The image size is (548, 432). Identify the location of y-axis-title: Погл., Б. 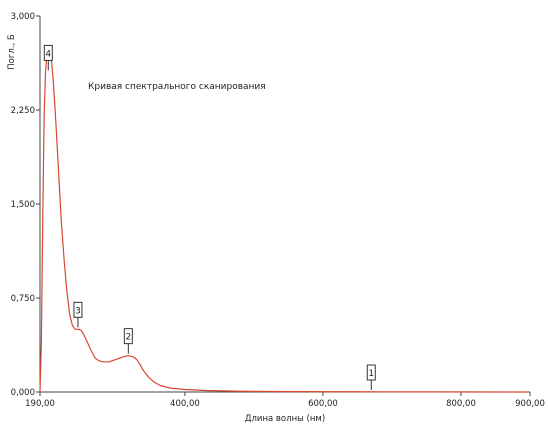
(12, 52).